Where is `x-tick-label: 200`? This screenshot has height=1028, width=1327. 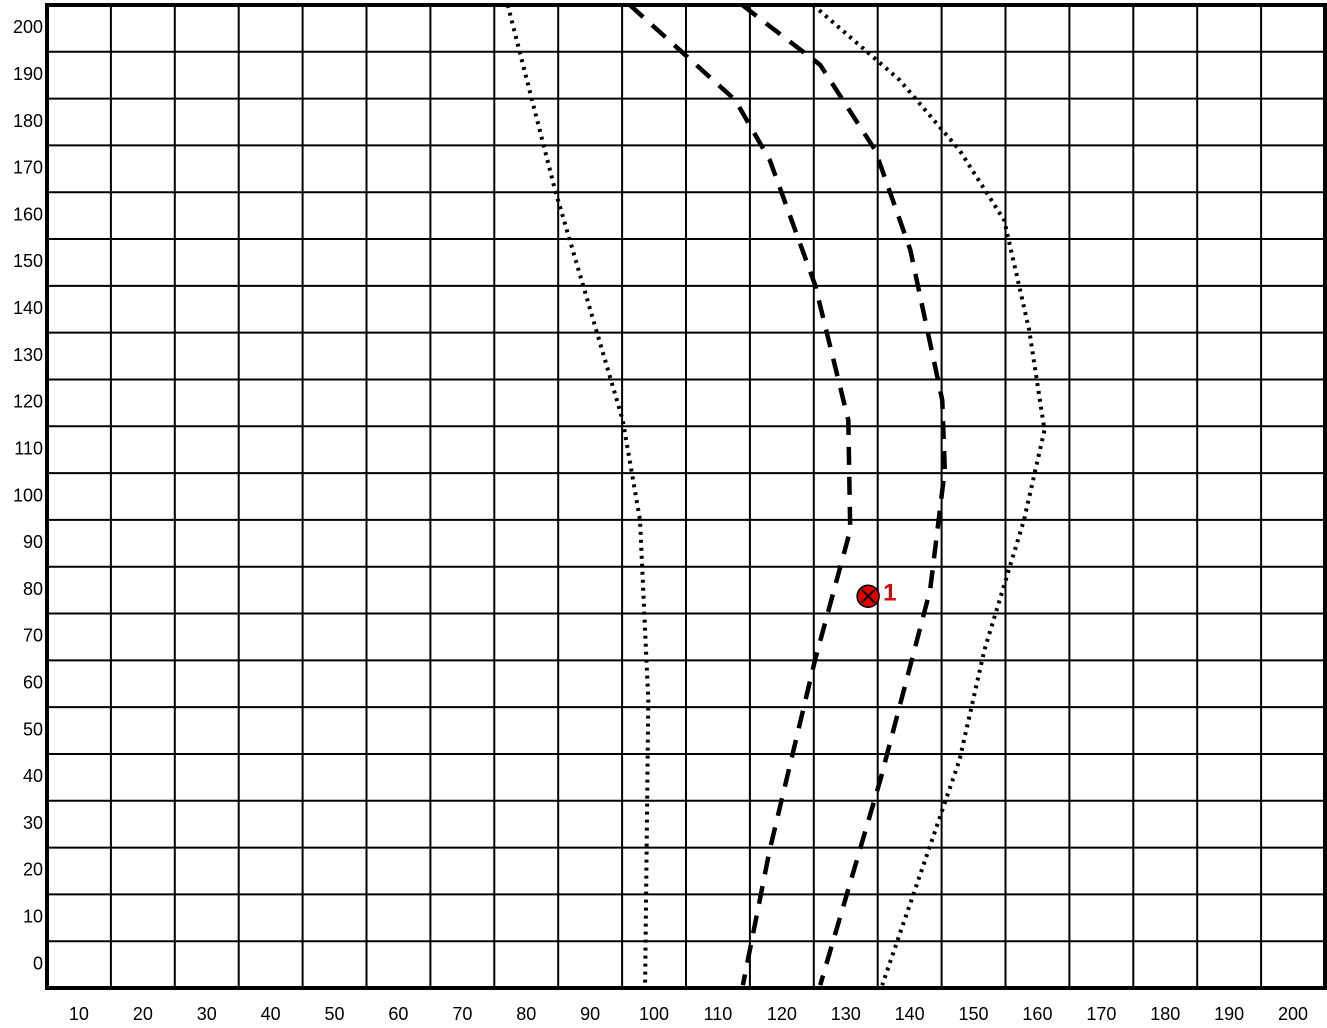
x-tick-label: 200 is located at coordinates (1293, 1014).